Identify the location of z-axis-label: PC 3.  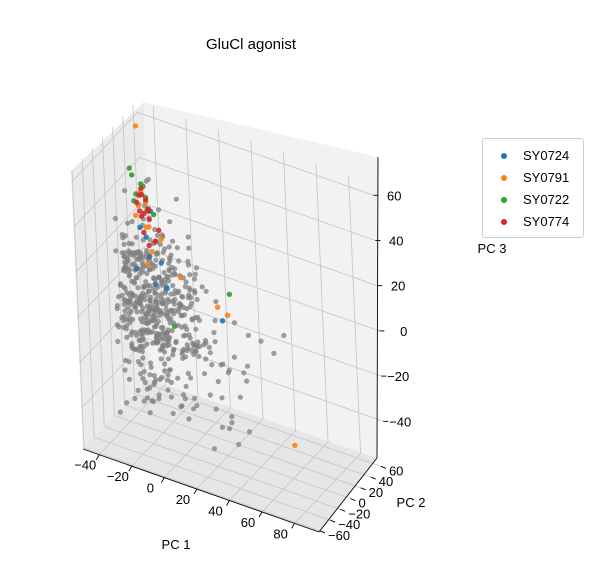
(492, 248).